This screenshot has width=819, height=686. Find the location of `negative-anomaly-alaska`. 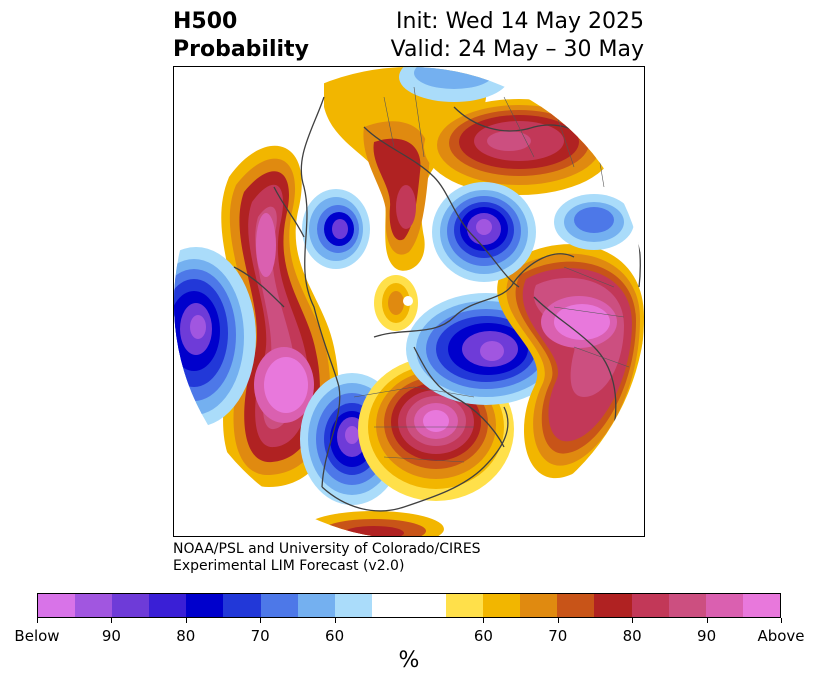

negative-anomaly-alaska is located at coordinates (336, 229).